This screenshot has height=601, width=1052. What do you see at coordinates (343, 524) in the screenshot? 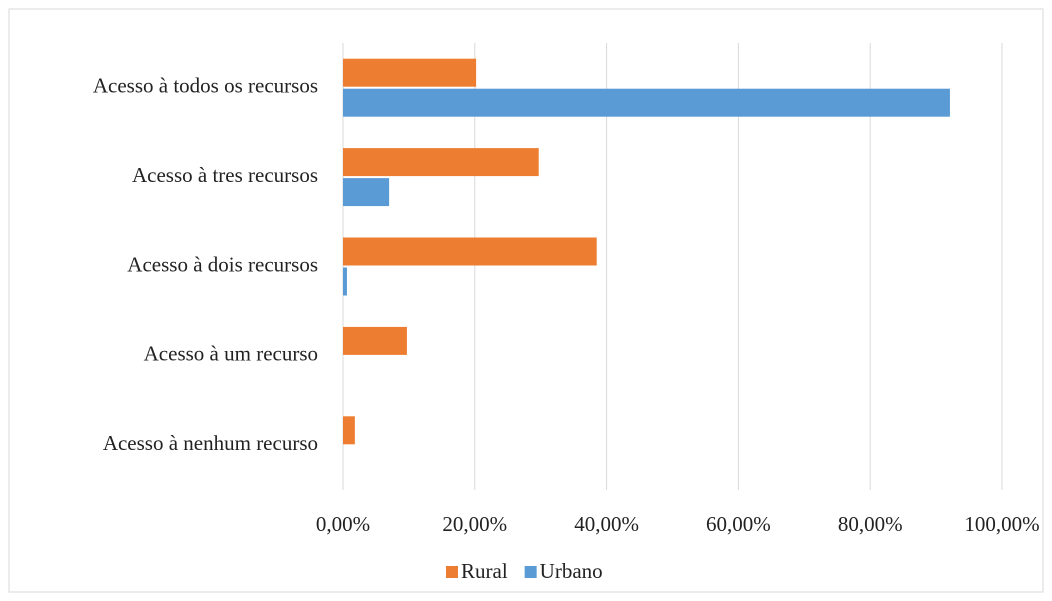
I see `x-tick-label: 0,00%` at bounding box center [343, 524].